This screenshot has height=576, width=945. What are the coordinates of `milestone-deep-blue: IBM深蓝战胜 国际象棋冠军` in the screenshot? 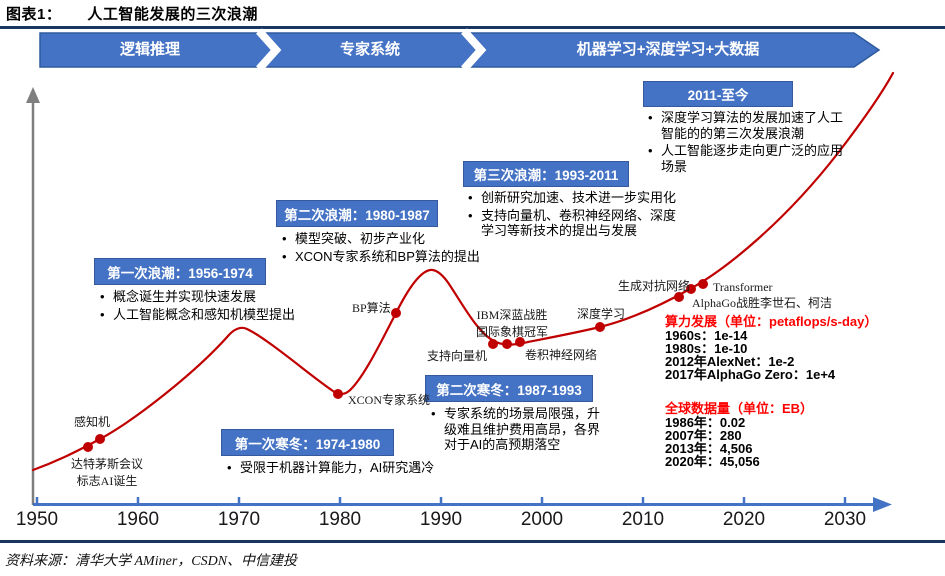 It's located at (511, 323).